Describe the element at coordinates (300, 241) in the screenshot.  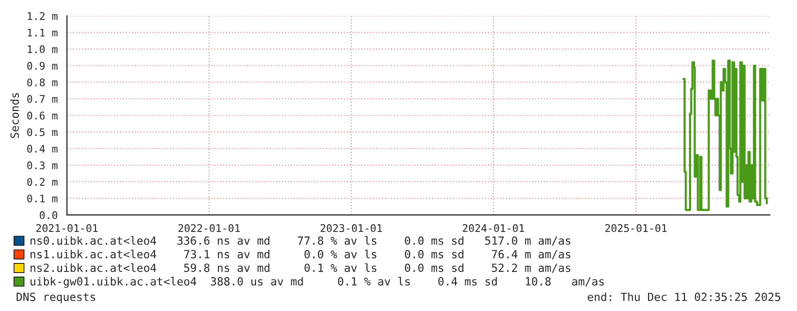
I see `legend-label: ns0.uibk.ac.at<leo4 336.6 ns av md 77.8 % av ls 0.0 ms sd 517.0 m am/as` at that location.